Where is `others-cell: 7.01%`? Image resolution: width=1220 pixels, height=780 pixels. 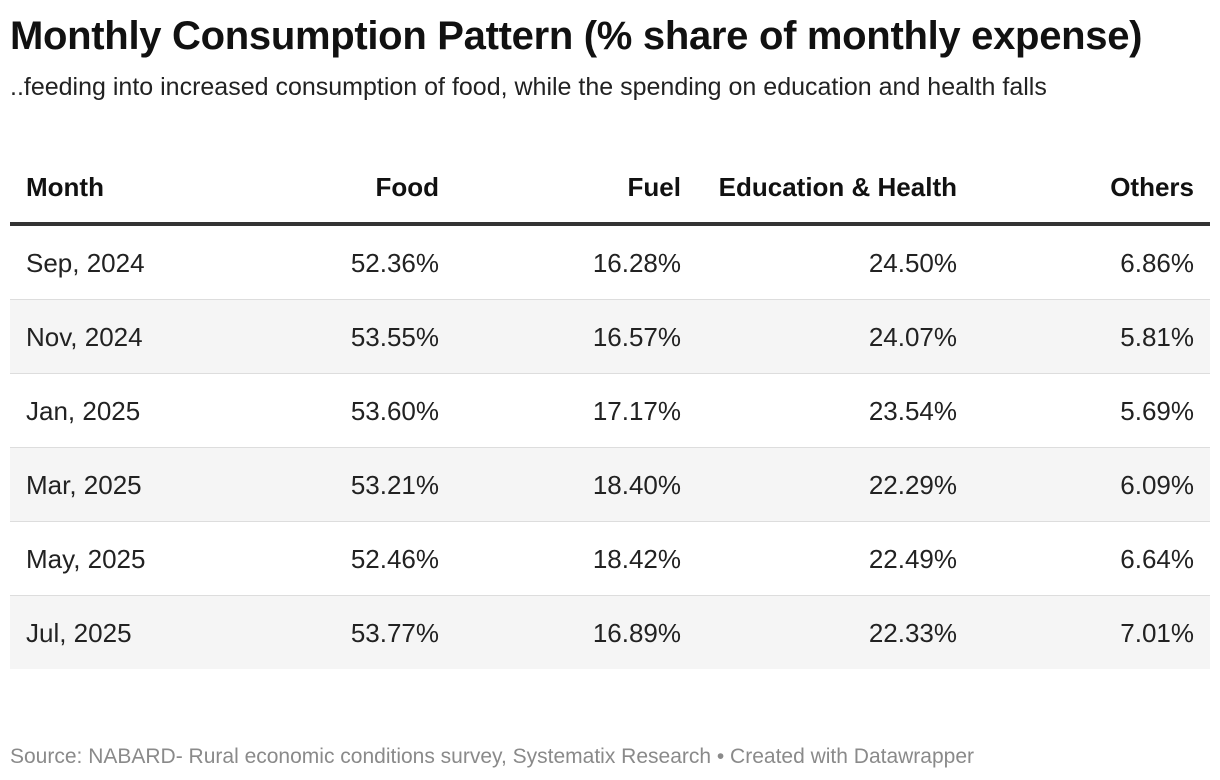 others-cell: 7.01% is located at coordinates (1091, 632).